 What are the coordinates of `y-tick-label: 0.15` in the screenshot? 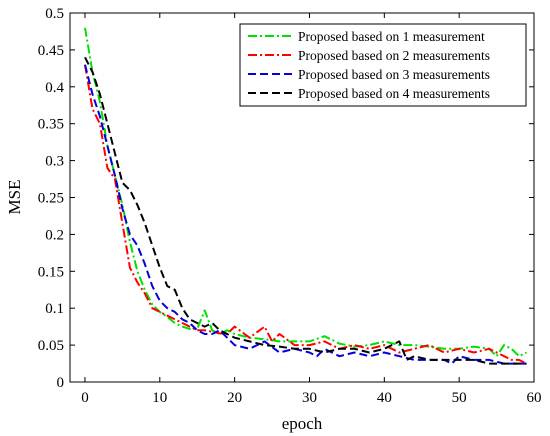 It's located at (51, 272).